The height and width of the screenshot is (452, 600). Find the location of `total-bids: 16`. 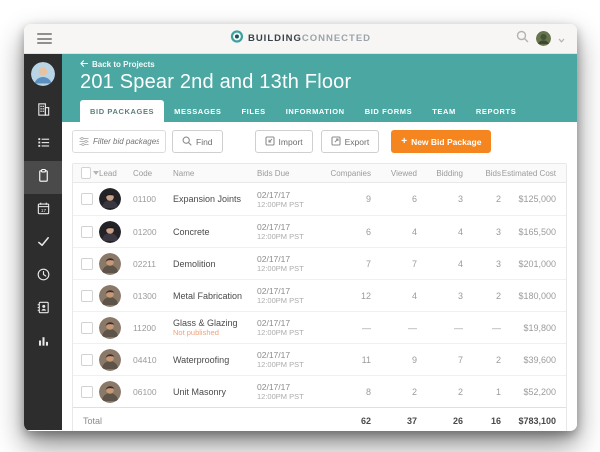

total-bids: 16 is located at coordinates (495, 421).